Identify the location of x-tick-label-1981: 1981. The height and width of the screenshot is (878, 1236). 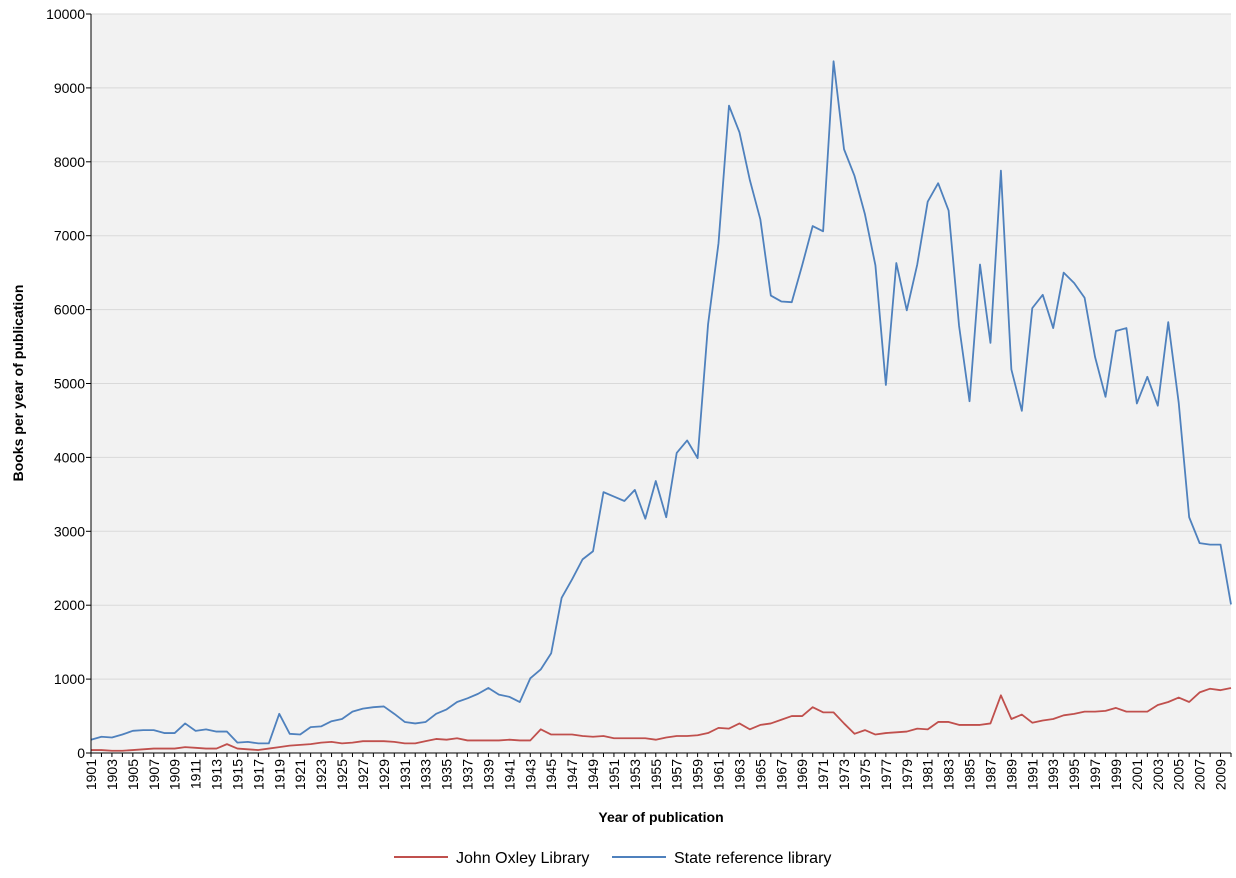
(928, 774).